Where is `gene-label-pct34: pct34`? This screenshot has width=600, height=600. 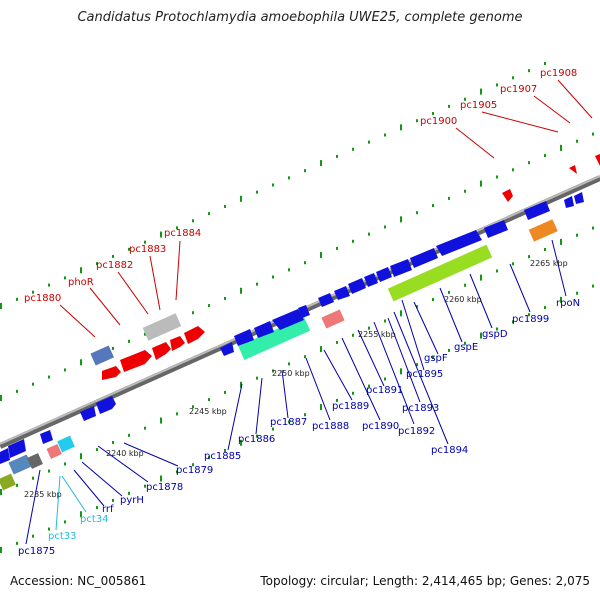
gene-label-pct34: pct34 is located at coordinates (94, 519).